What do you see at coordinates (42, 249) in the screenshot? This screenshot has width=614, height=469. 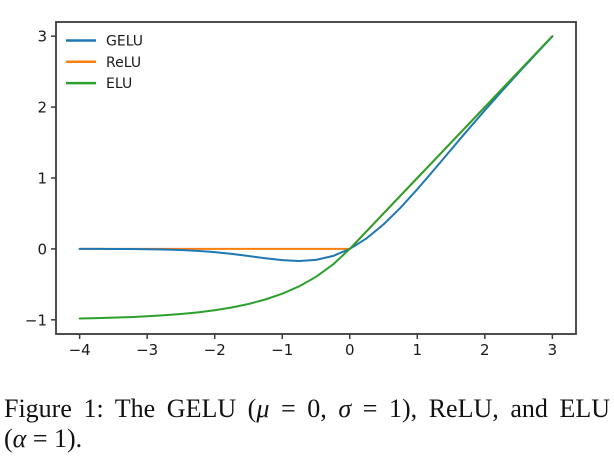 I see `y-tick-label: 0` at bounding box center [42, 249].